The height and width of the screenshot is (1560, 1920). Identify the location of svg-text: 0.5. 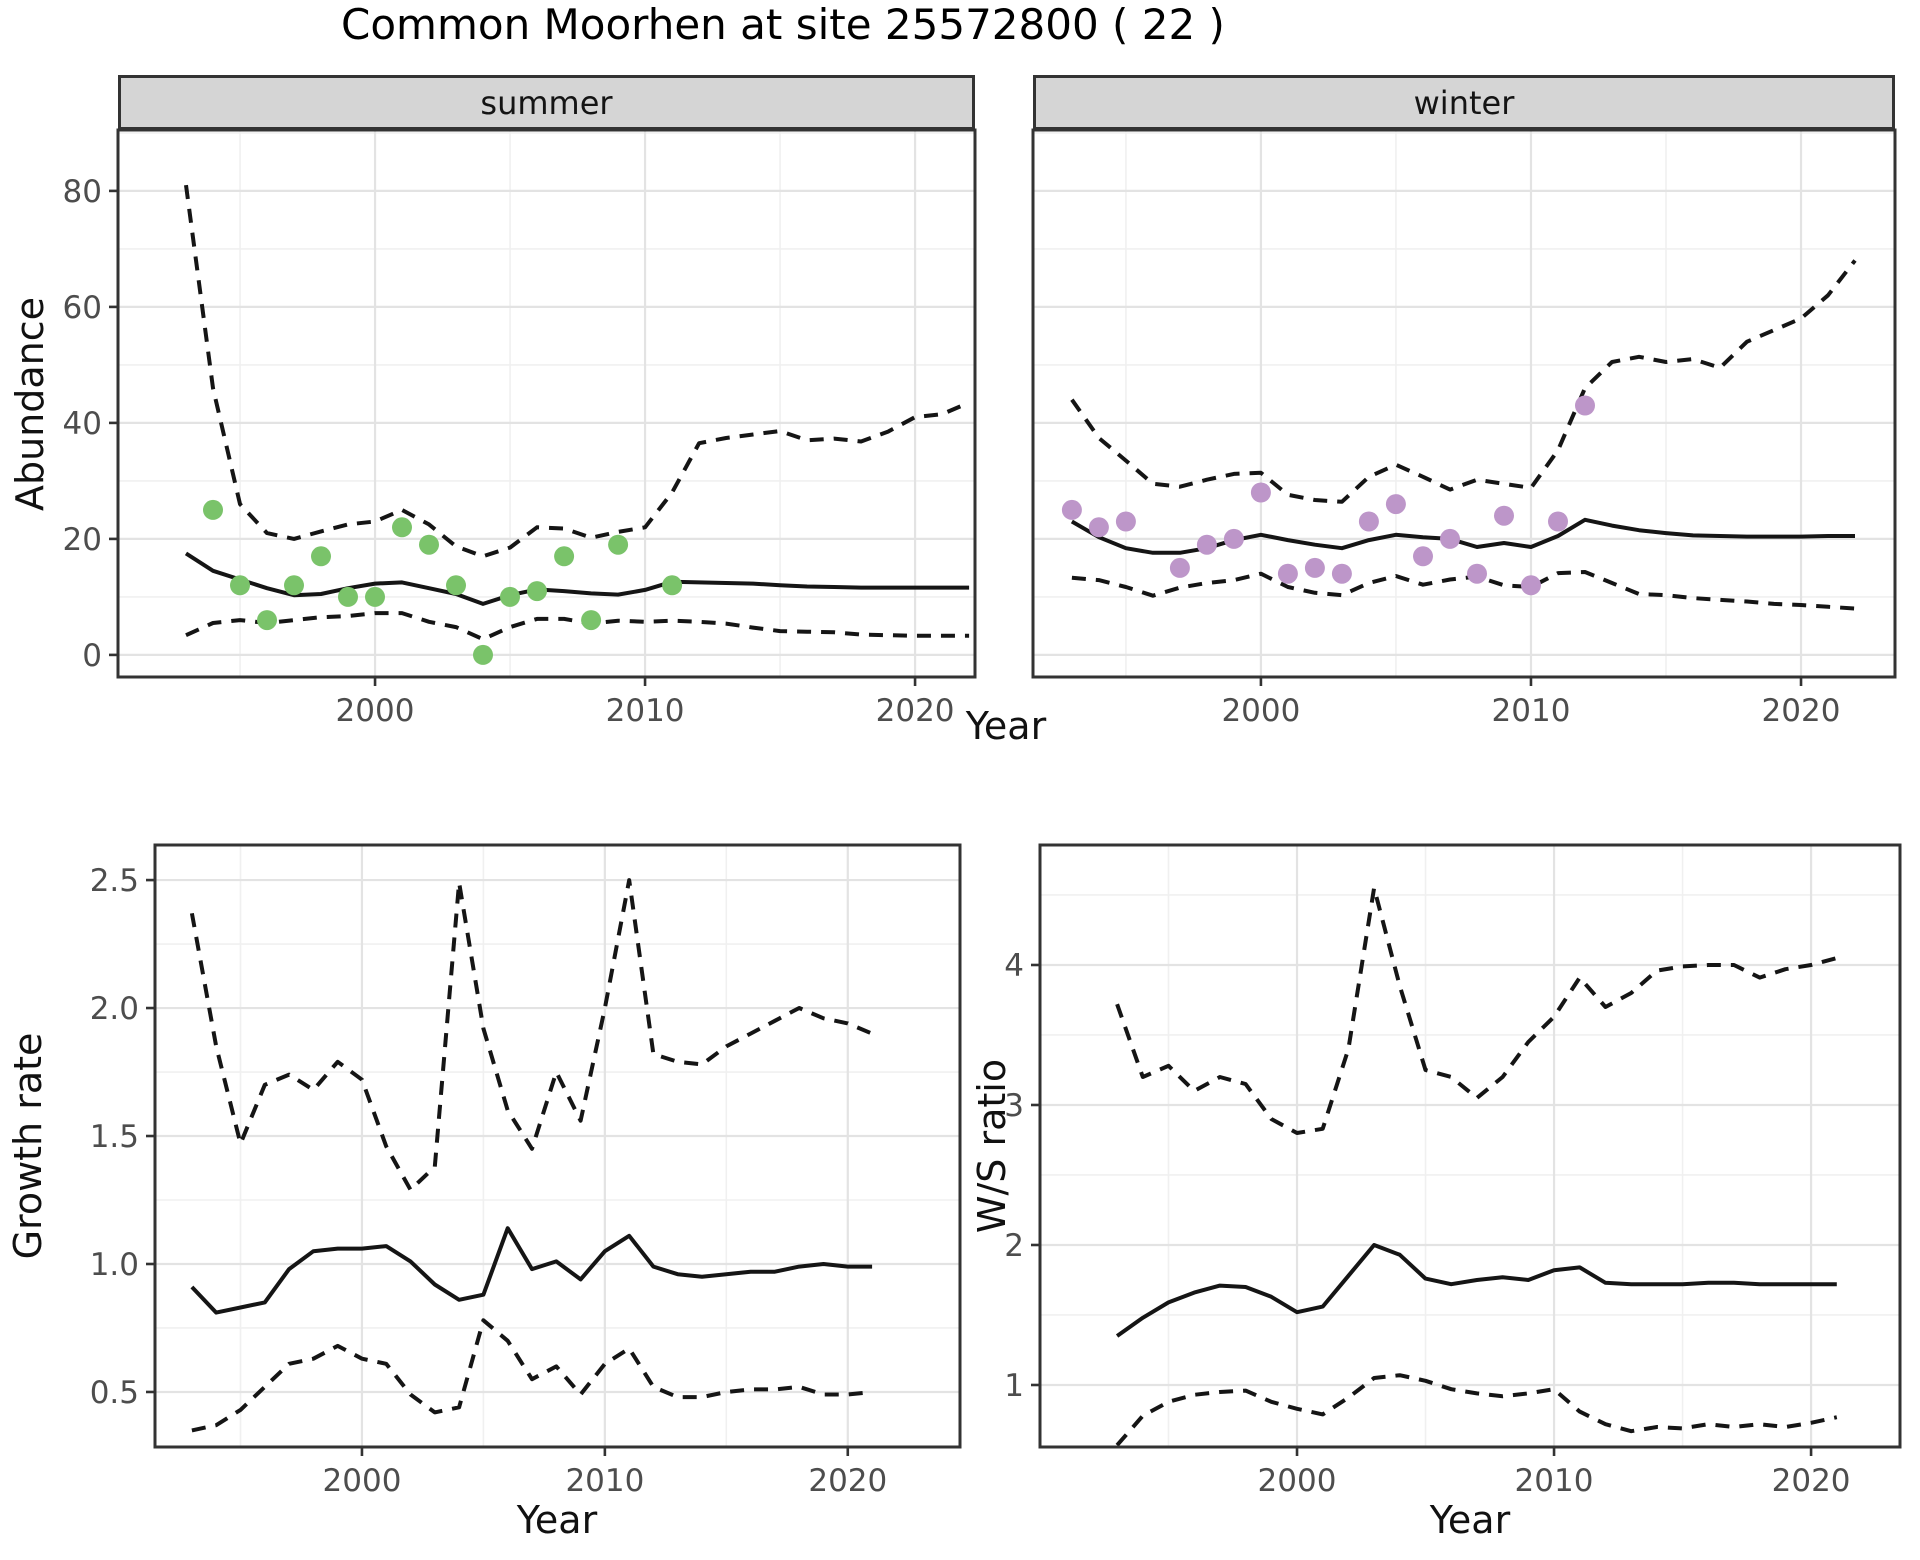
(114, 1393).